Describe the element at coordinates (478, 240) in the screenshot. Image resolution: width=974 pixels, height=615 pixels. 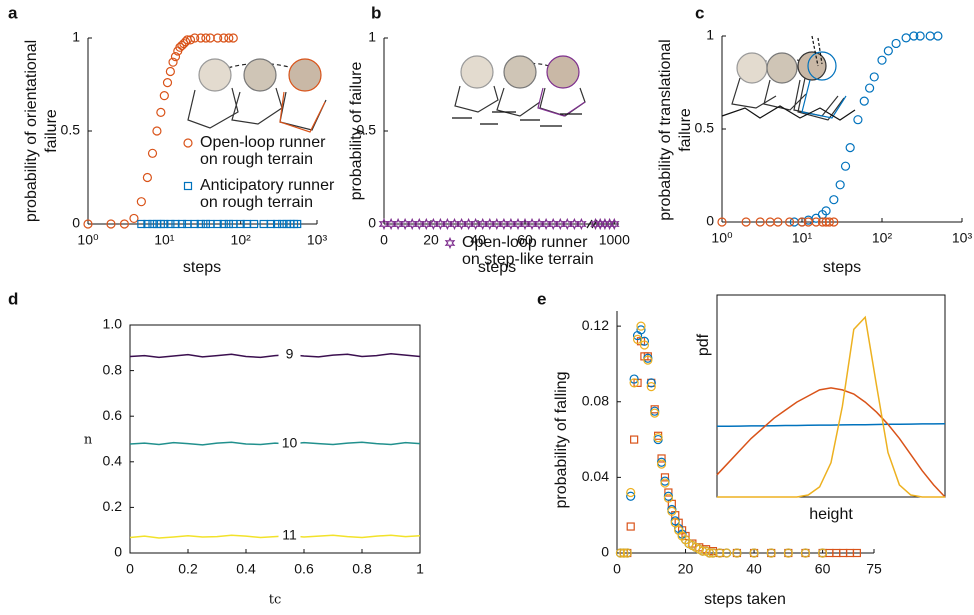
I see `x-tick-label: 40` at that location.